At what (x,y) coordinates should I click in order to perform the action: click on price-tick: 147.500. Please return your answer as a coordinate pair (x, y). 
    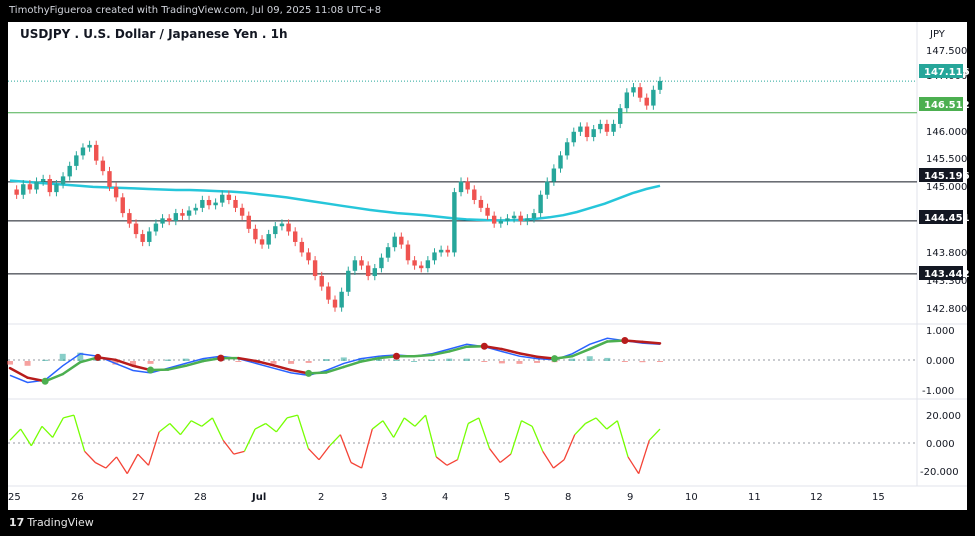
    Looking at the image, I should click on (946, 51).